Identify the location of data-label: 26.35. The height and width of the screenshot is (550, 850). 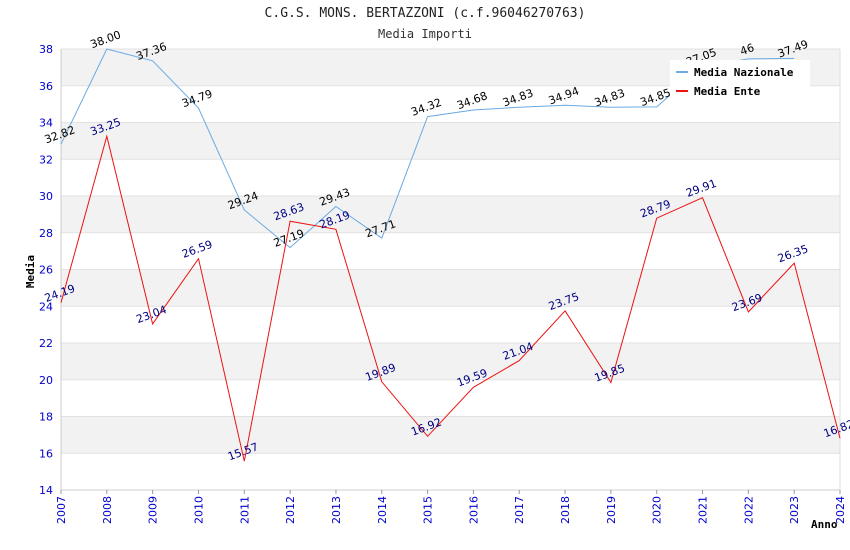
(793, 253).